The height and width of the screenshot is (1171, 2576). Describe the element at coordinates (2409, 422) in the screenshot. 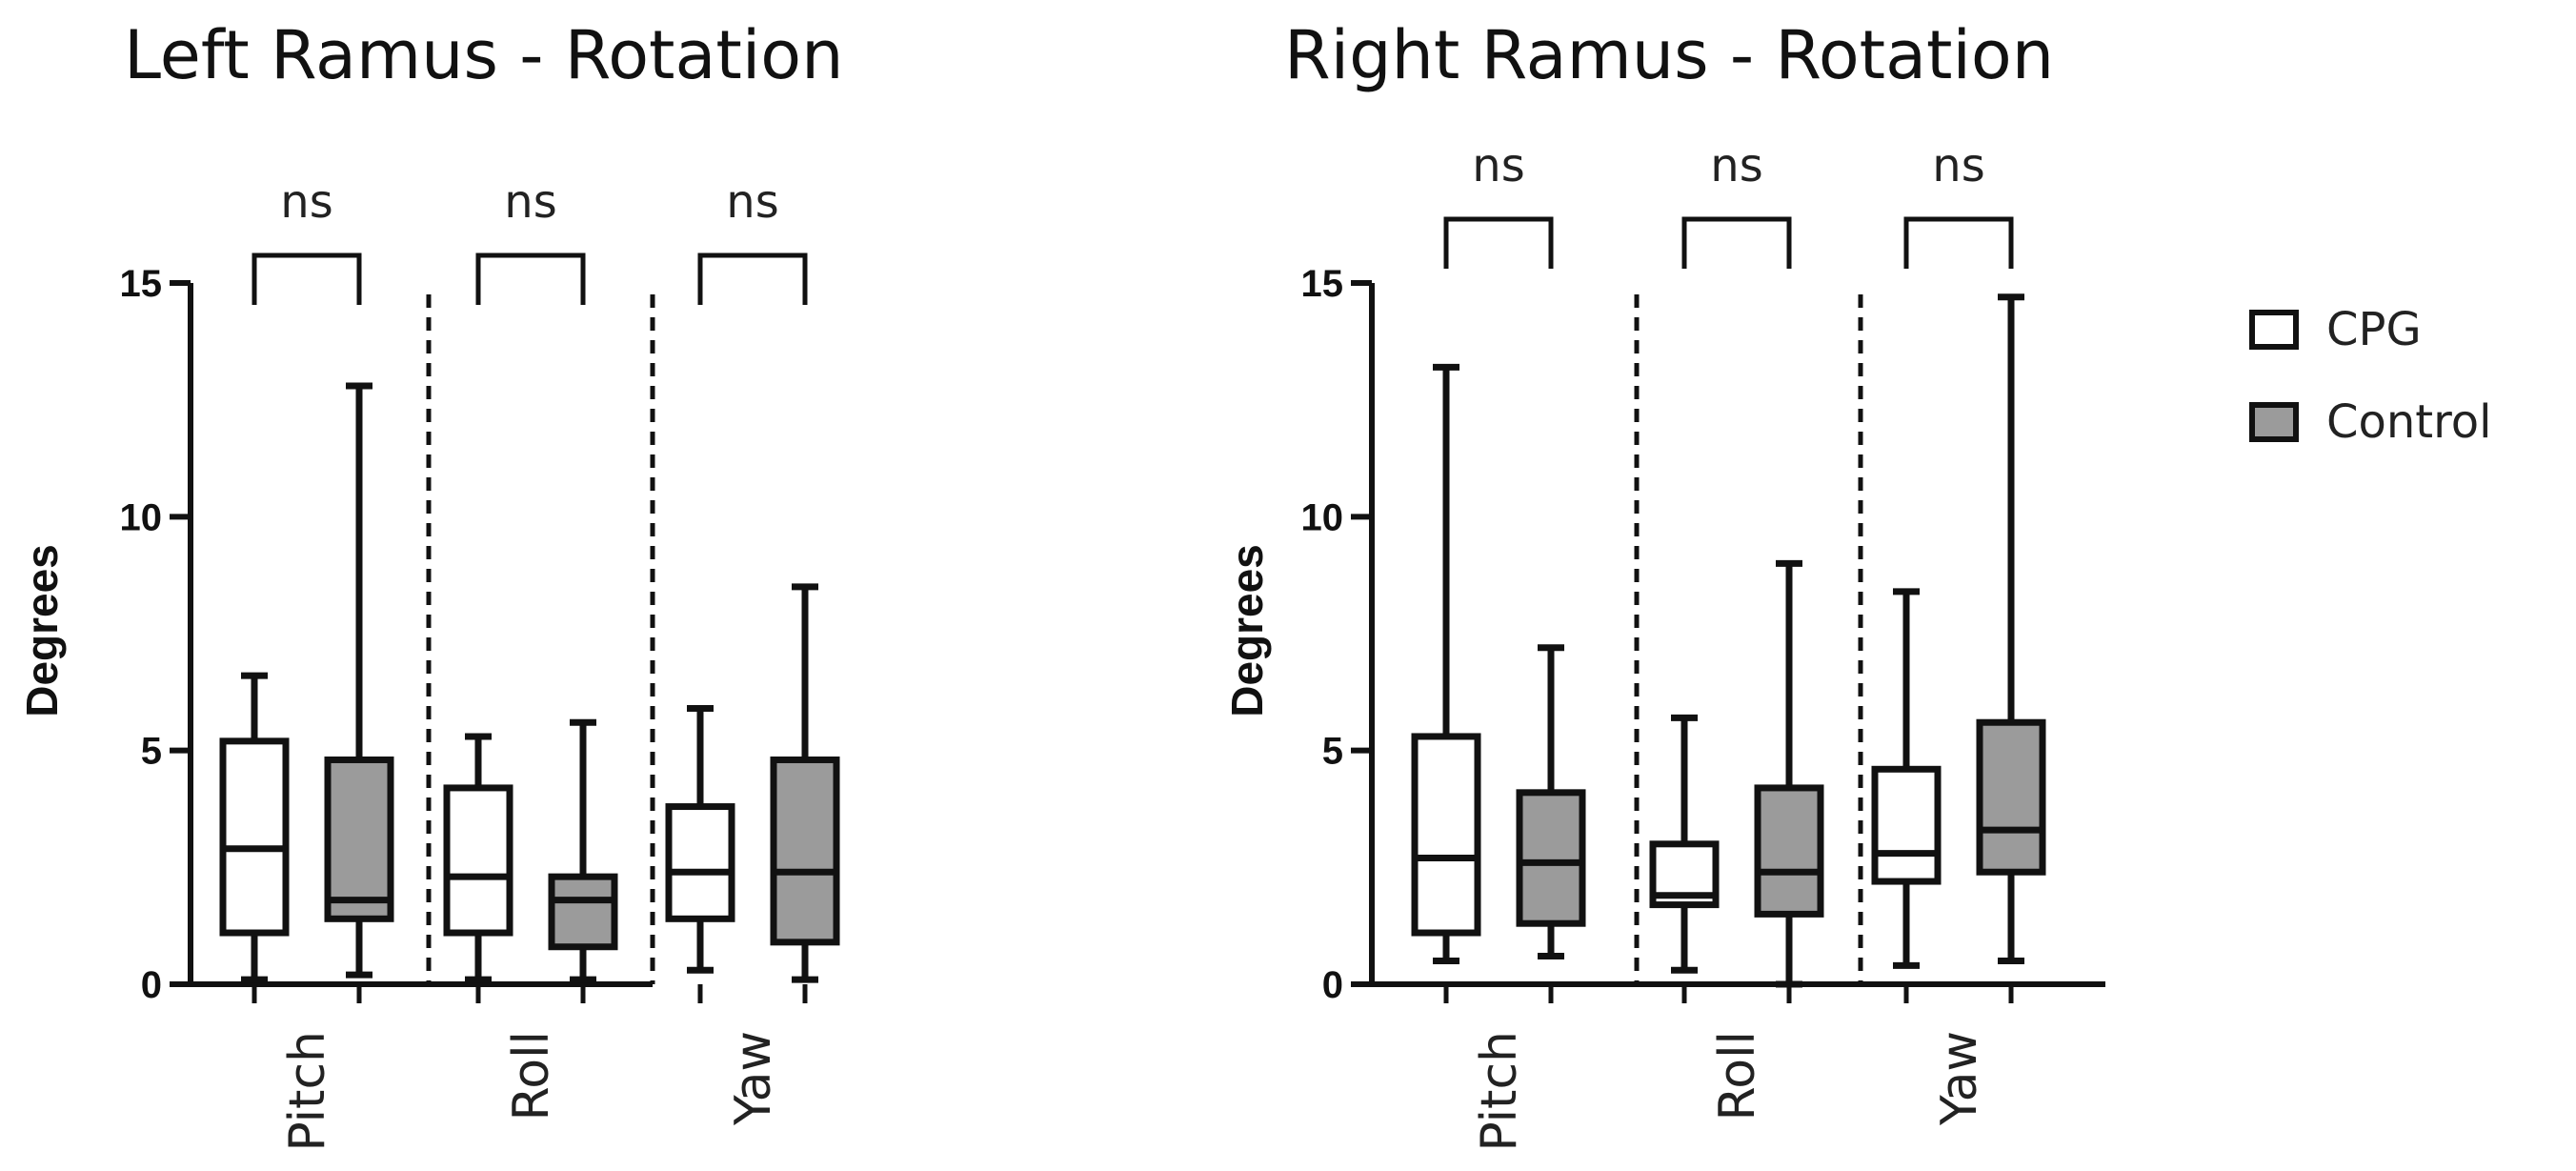

I see `legend-label-control: Control` at that location.